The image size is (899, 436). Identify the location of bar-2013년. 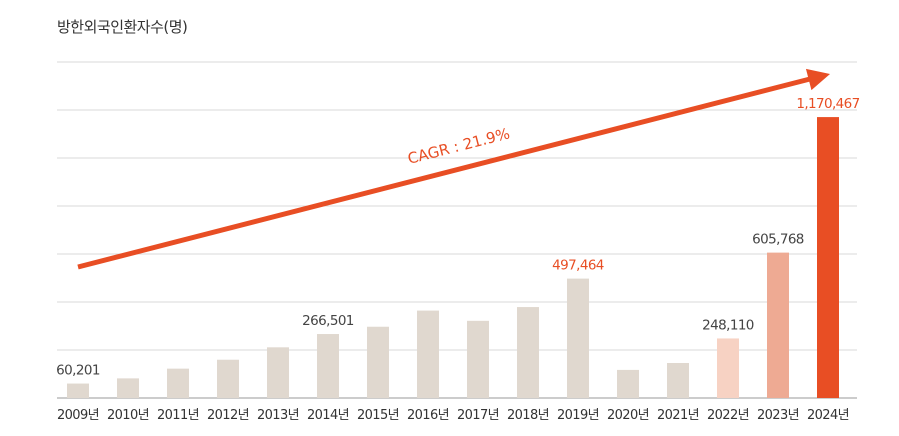
(278, 372).